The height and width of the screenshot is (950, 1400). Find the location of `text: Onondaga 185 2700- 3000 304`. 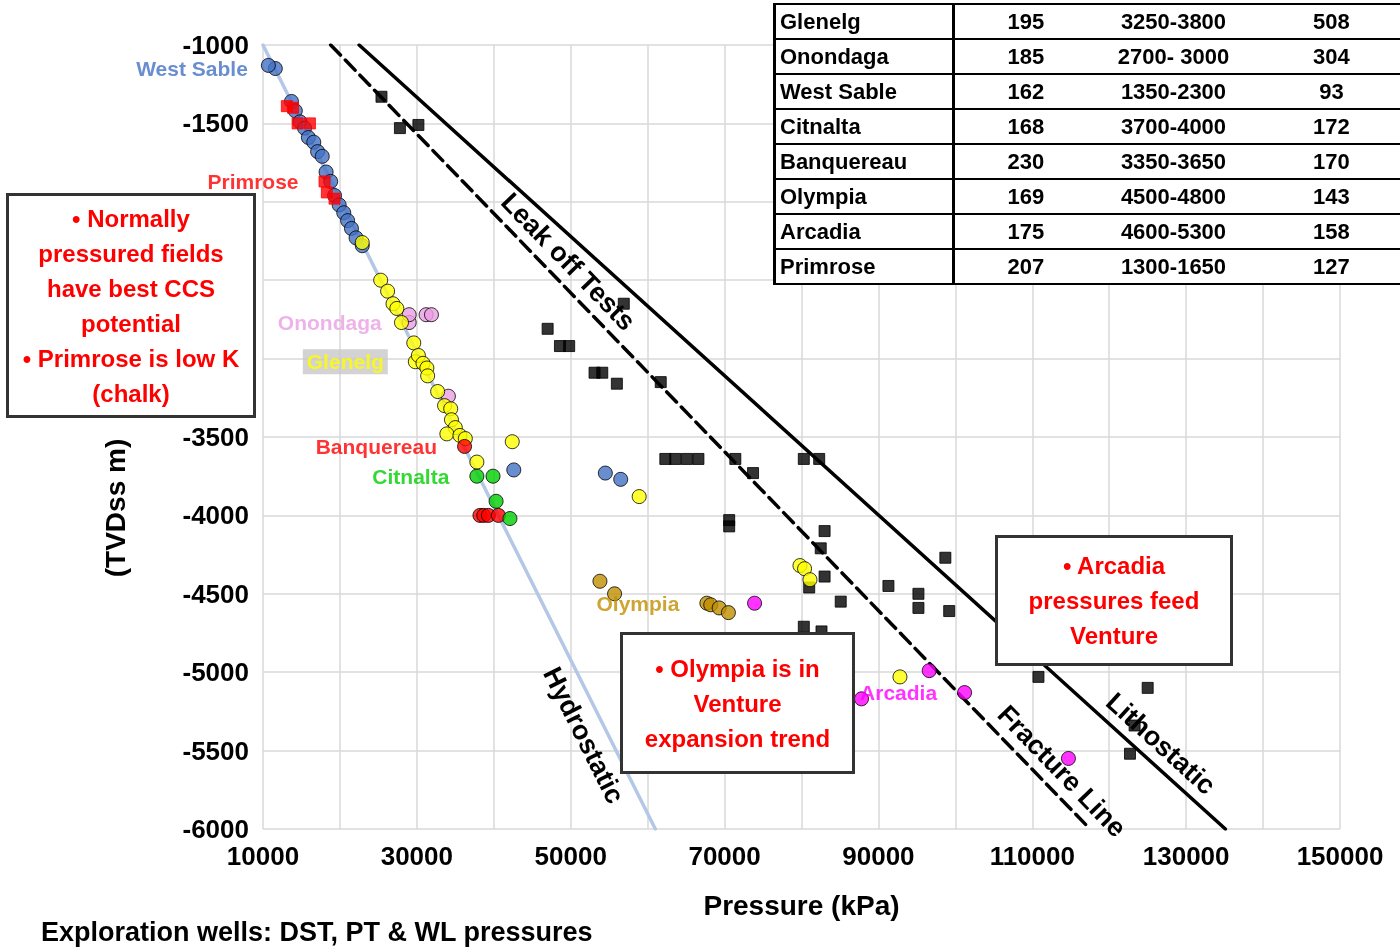

text: Onondaga 185 2700- 3000 304 is located at coordinates (1065, 56).